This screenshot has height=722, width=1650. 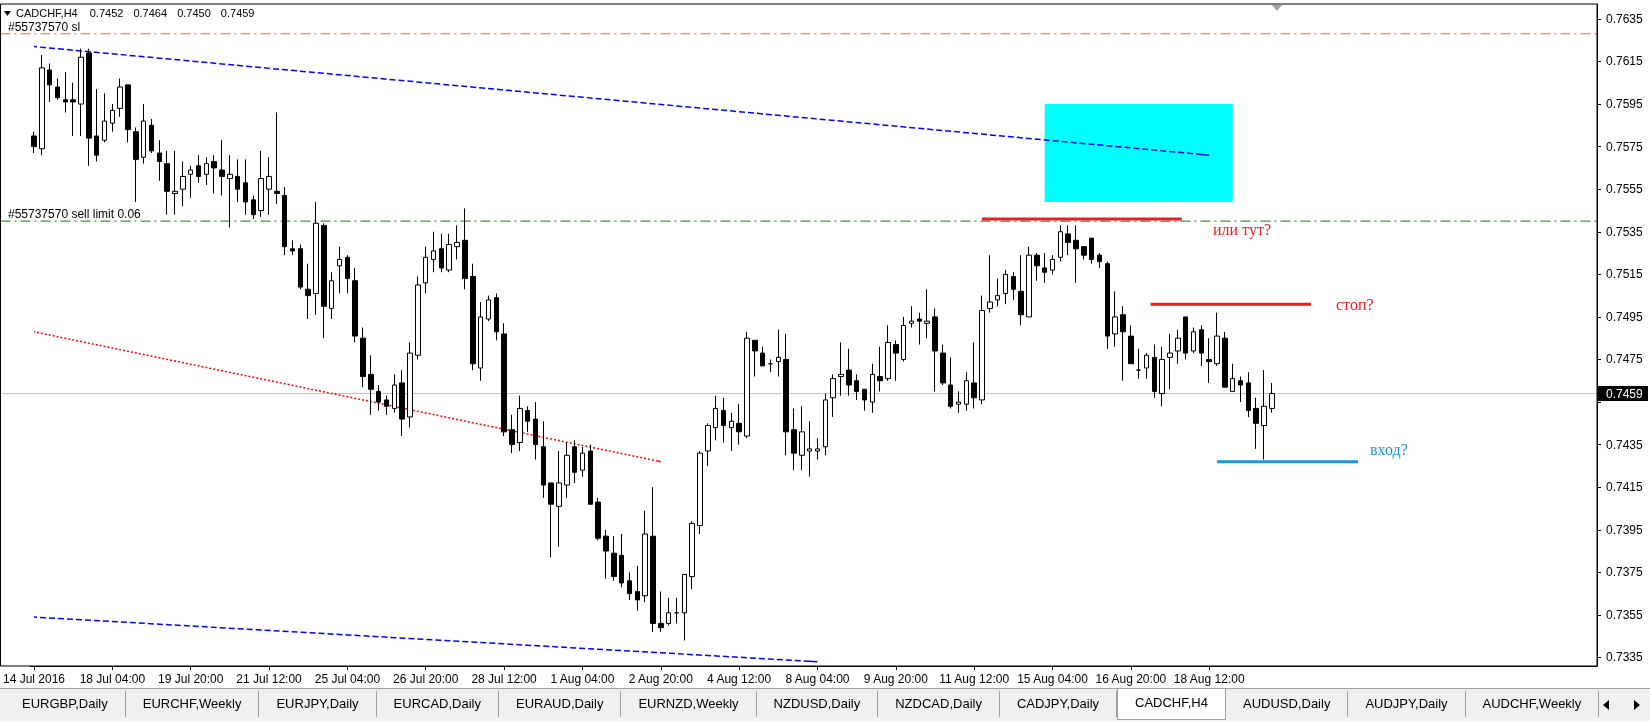 What do you see at coordinates (1355, 304) in the screenshot?
I see `ref-line-label: стоп?` at bounding box center [1355, 304].